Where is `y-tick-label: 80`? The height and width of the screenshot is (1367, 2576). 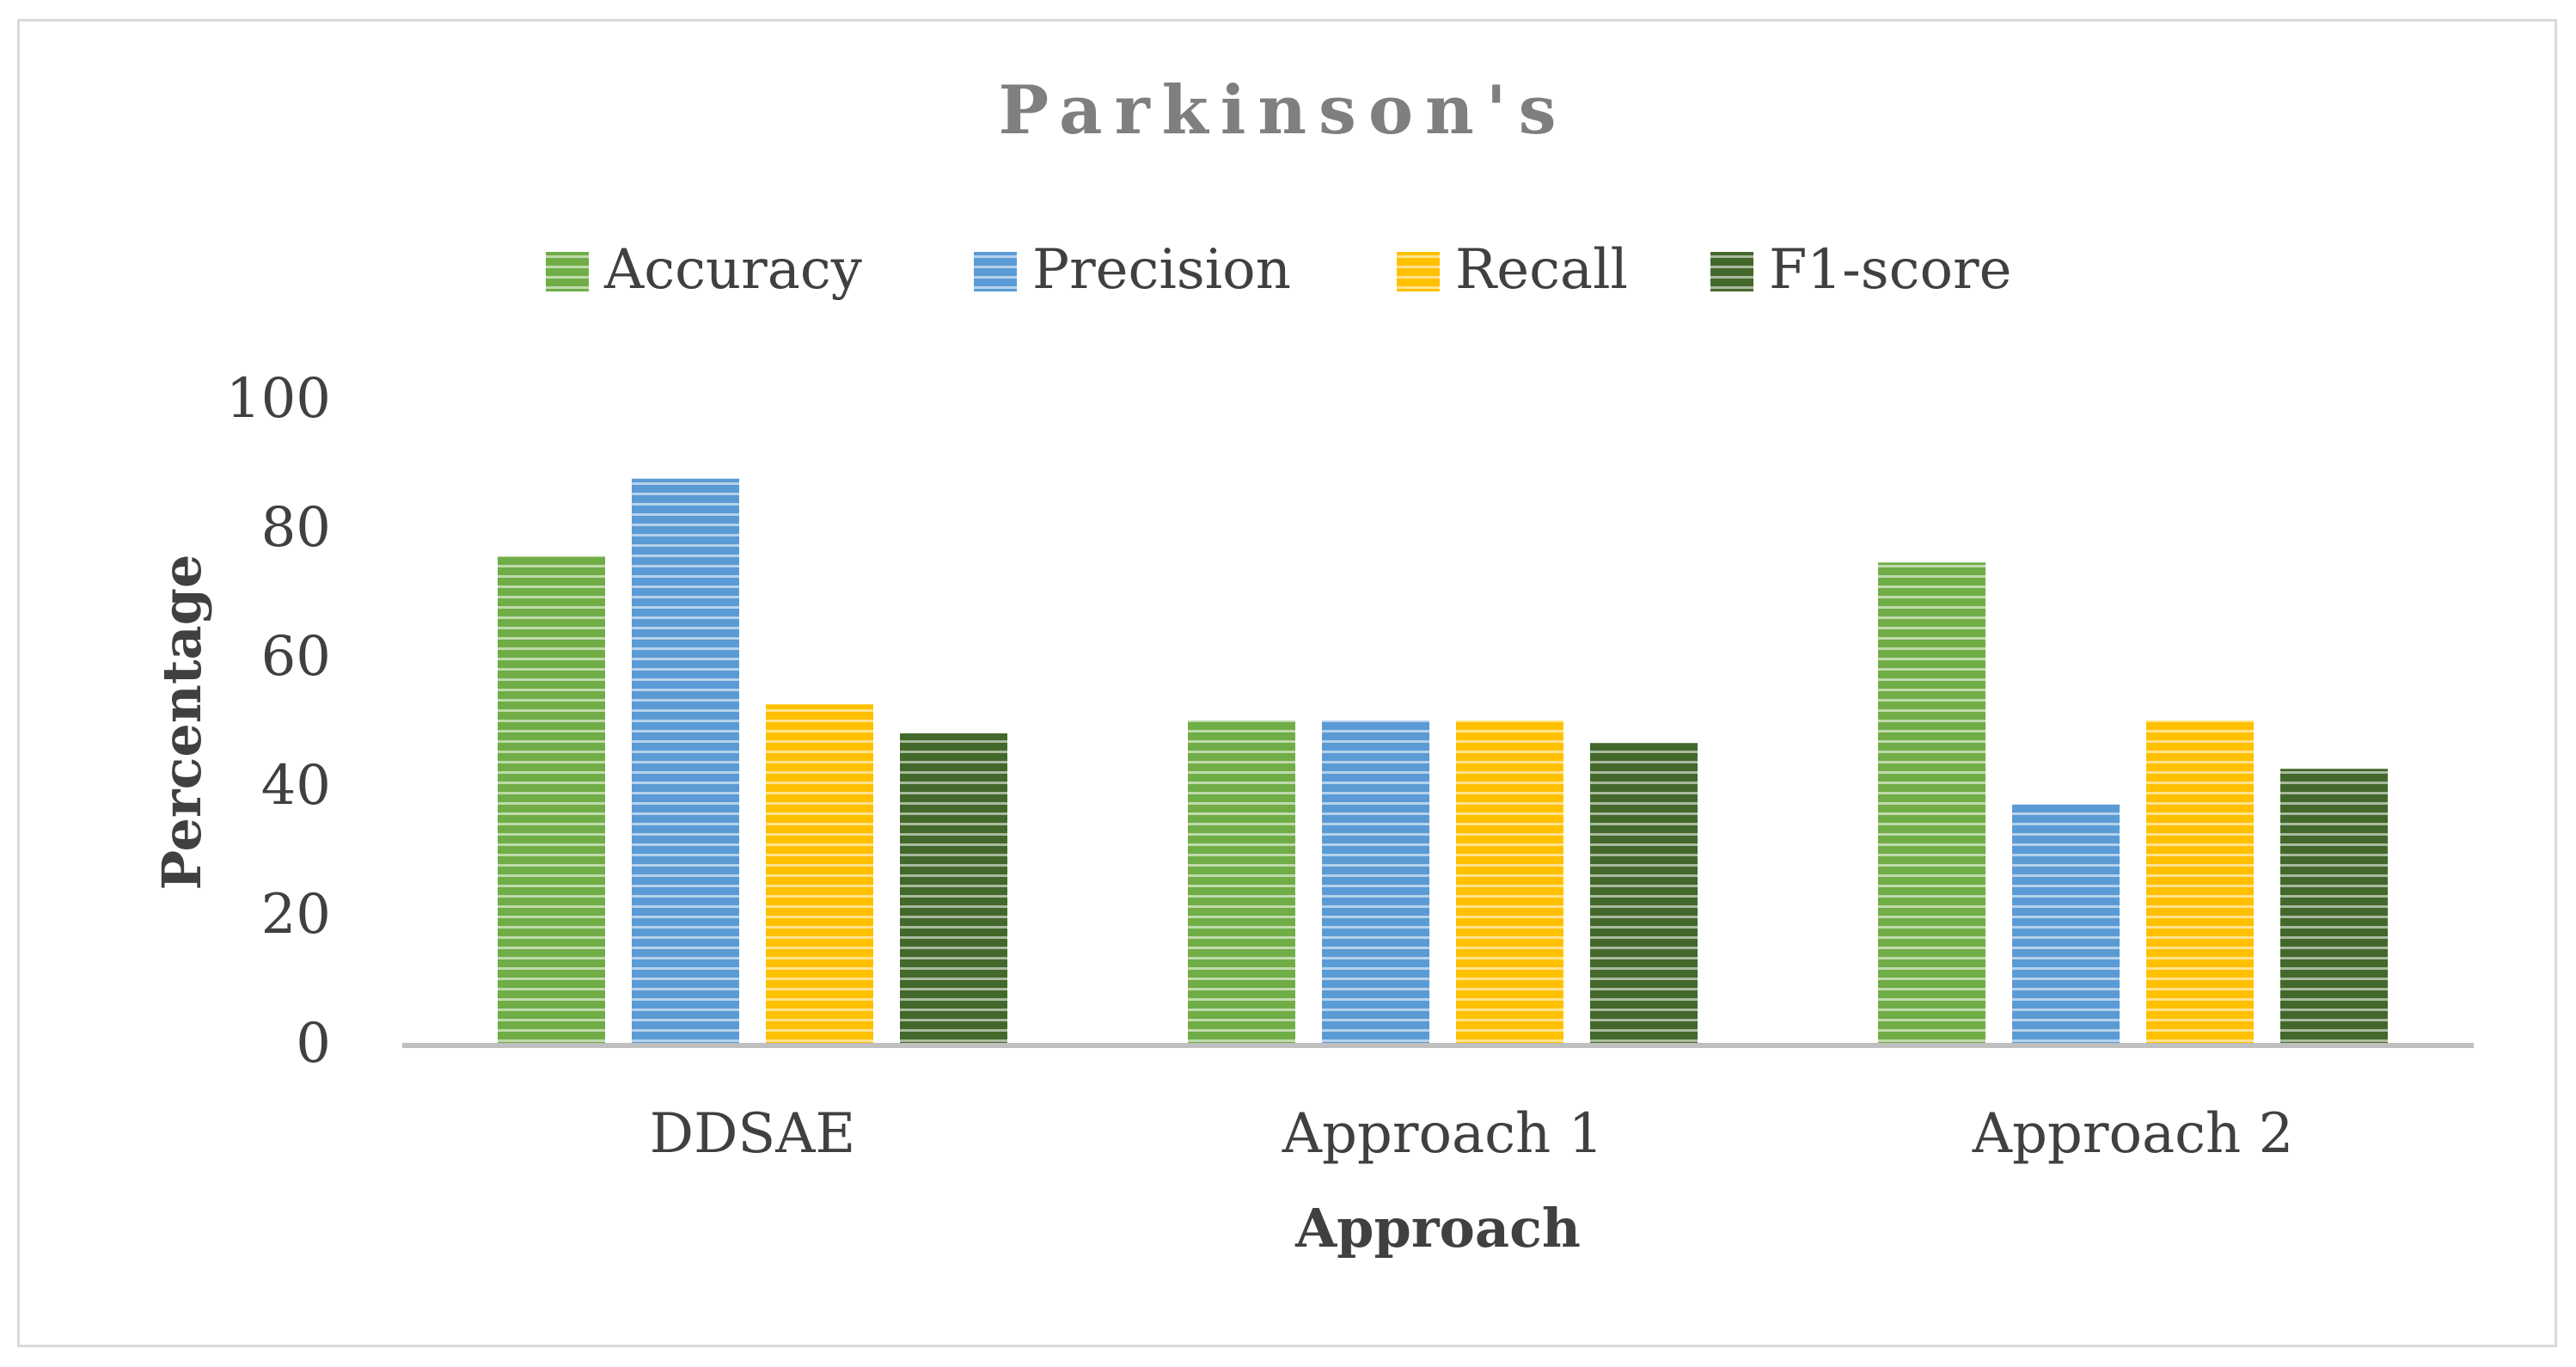
y-tick-label: 80 is located at coordinates (296, 528).